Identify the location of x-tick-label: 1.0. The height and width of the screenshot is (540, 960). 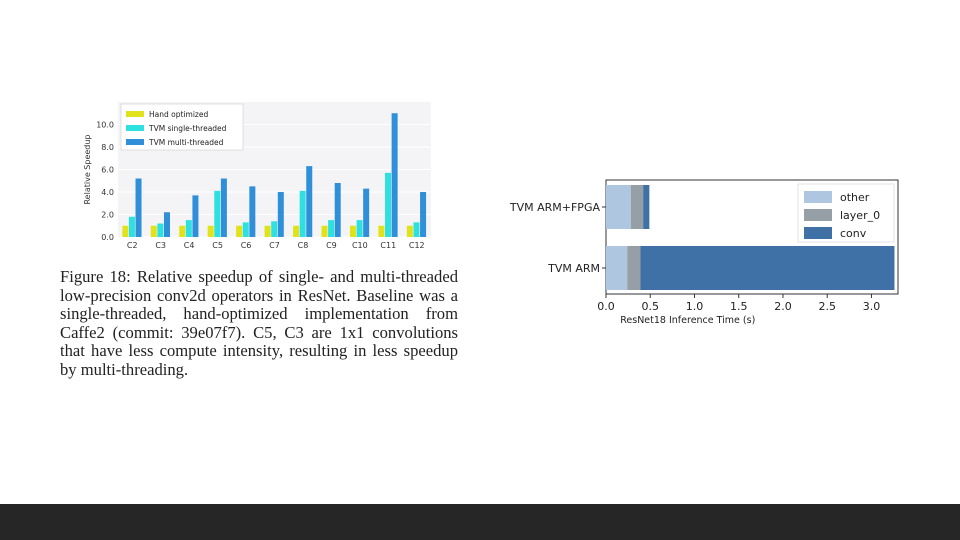
(695, 306).